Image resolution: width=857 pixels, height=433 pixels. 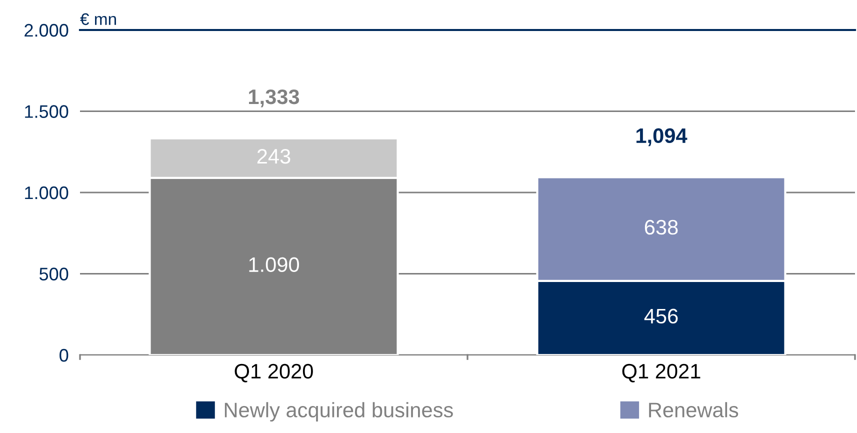 I want to click on y-tick-label: 1.500, so click(x=46, y=111).